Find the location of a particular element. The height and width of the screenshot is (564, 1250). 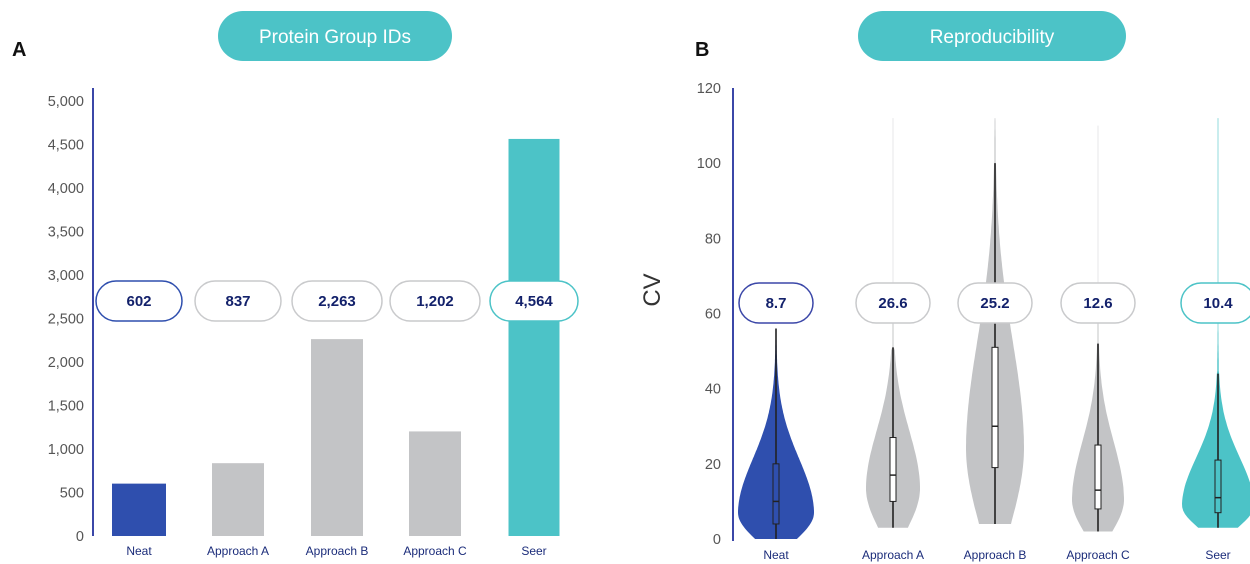

panel-a-letter: A is located at coordinates (19, 50).